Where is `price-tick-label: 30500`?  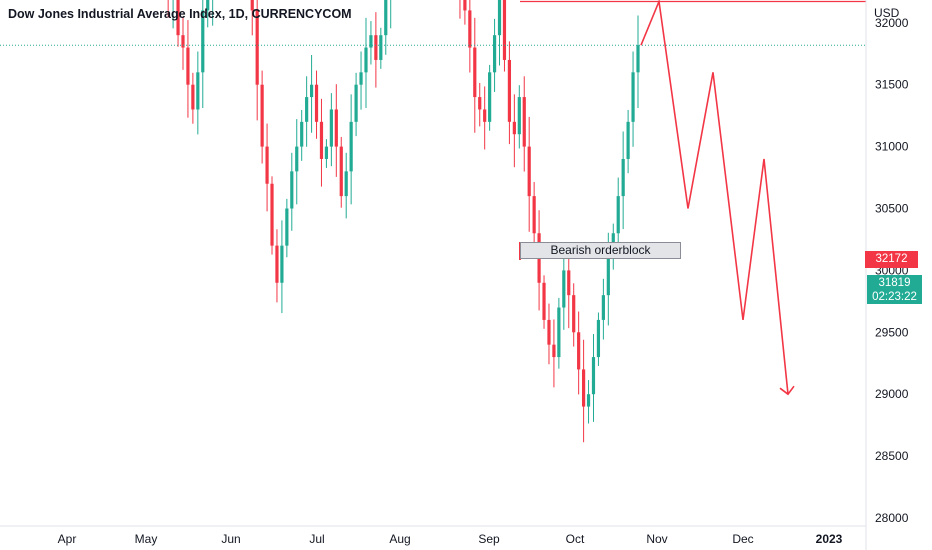
price-tick-label: 30500 is located at coordinates (892, 209).